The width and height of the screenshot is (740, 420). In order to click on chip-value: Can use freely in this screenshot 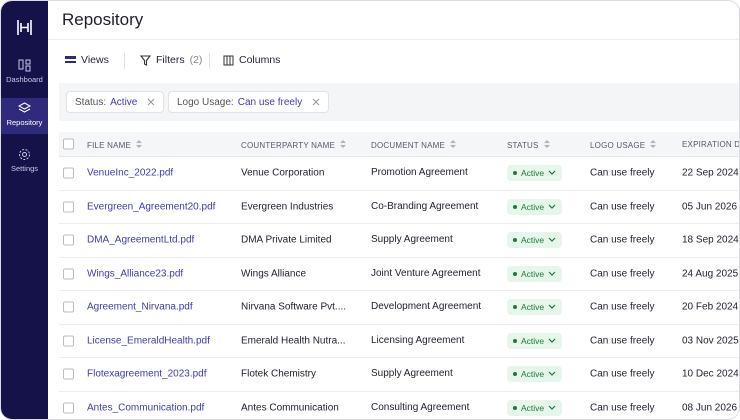, I will do `click(270, 102)`.